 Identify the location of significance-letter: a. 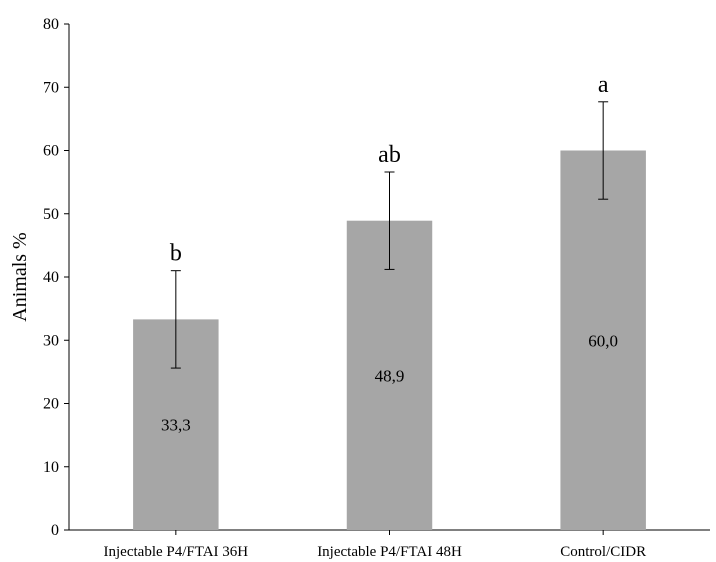
(603, 85).